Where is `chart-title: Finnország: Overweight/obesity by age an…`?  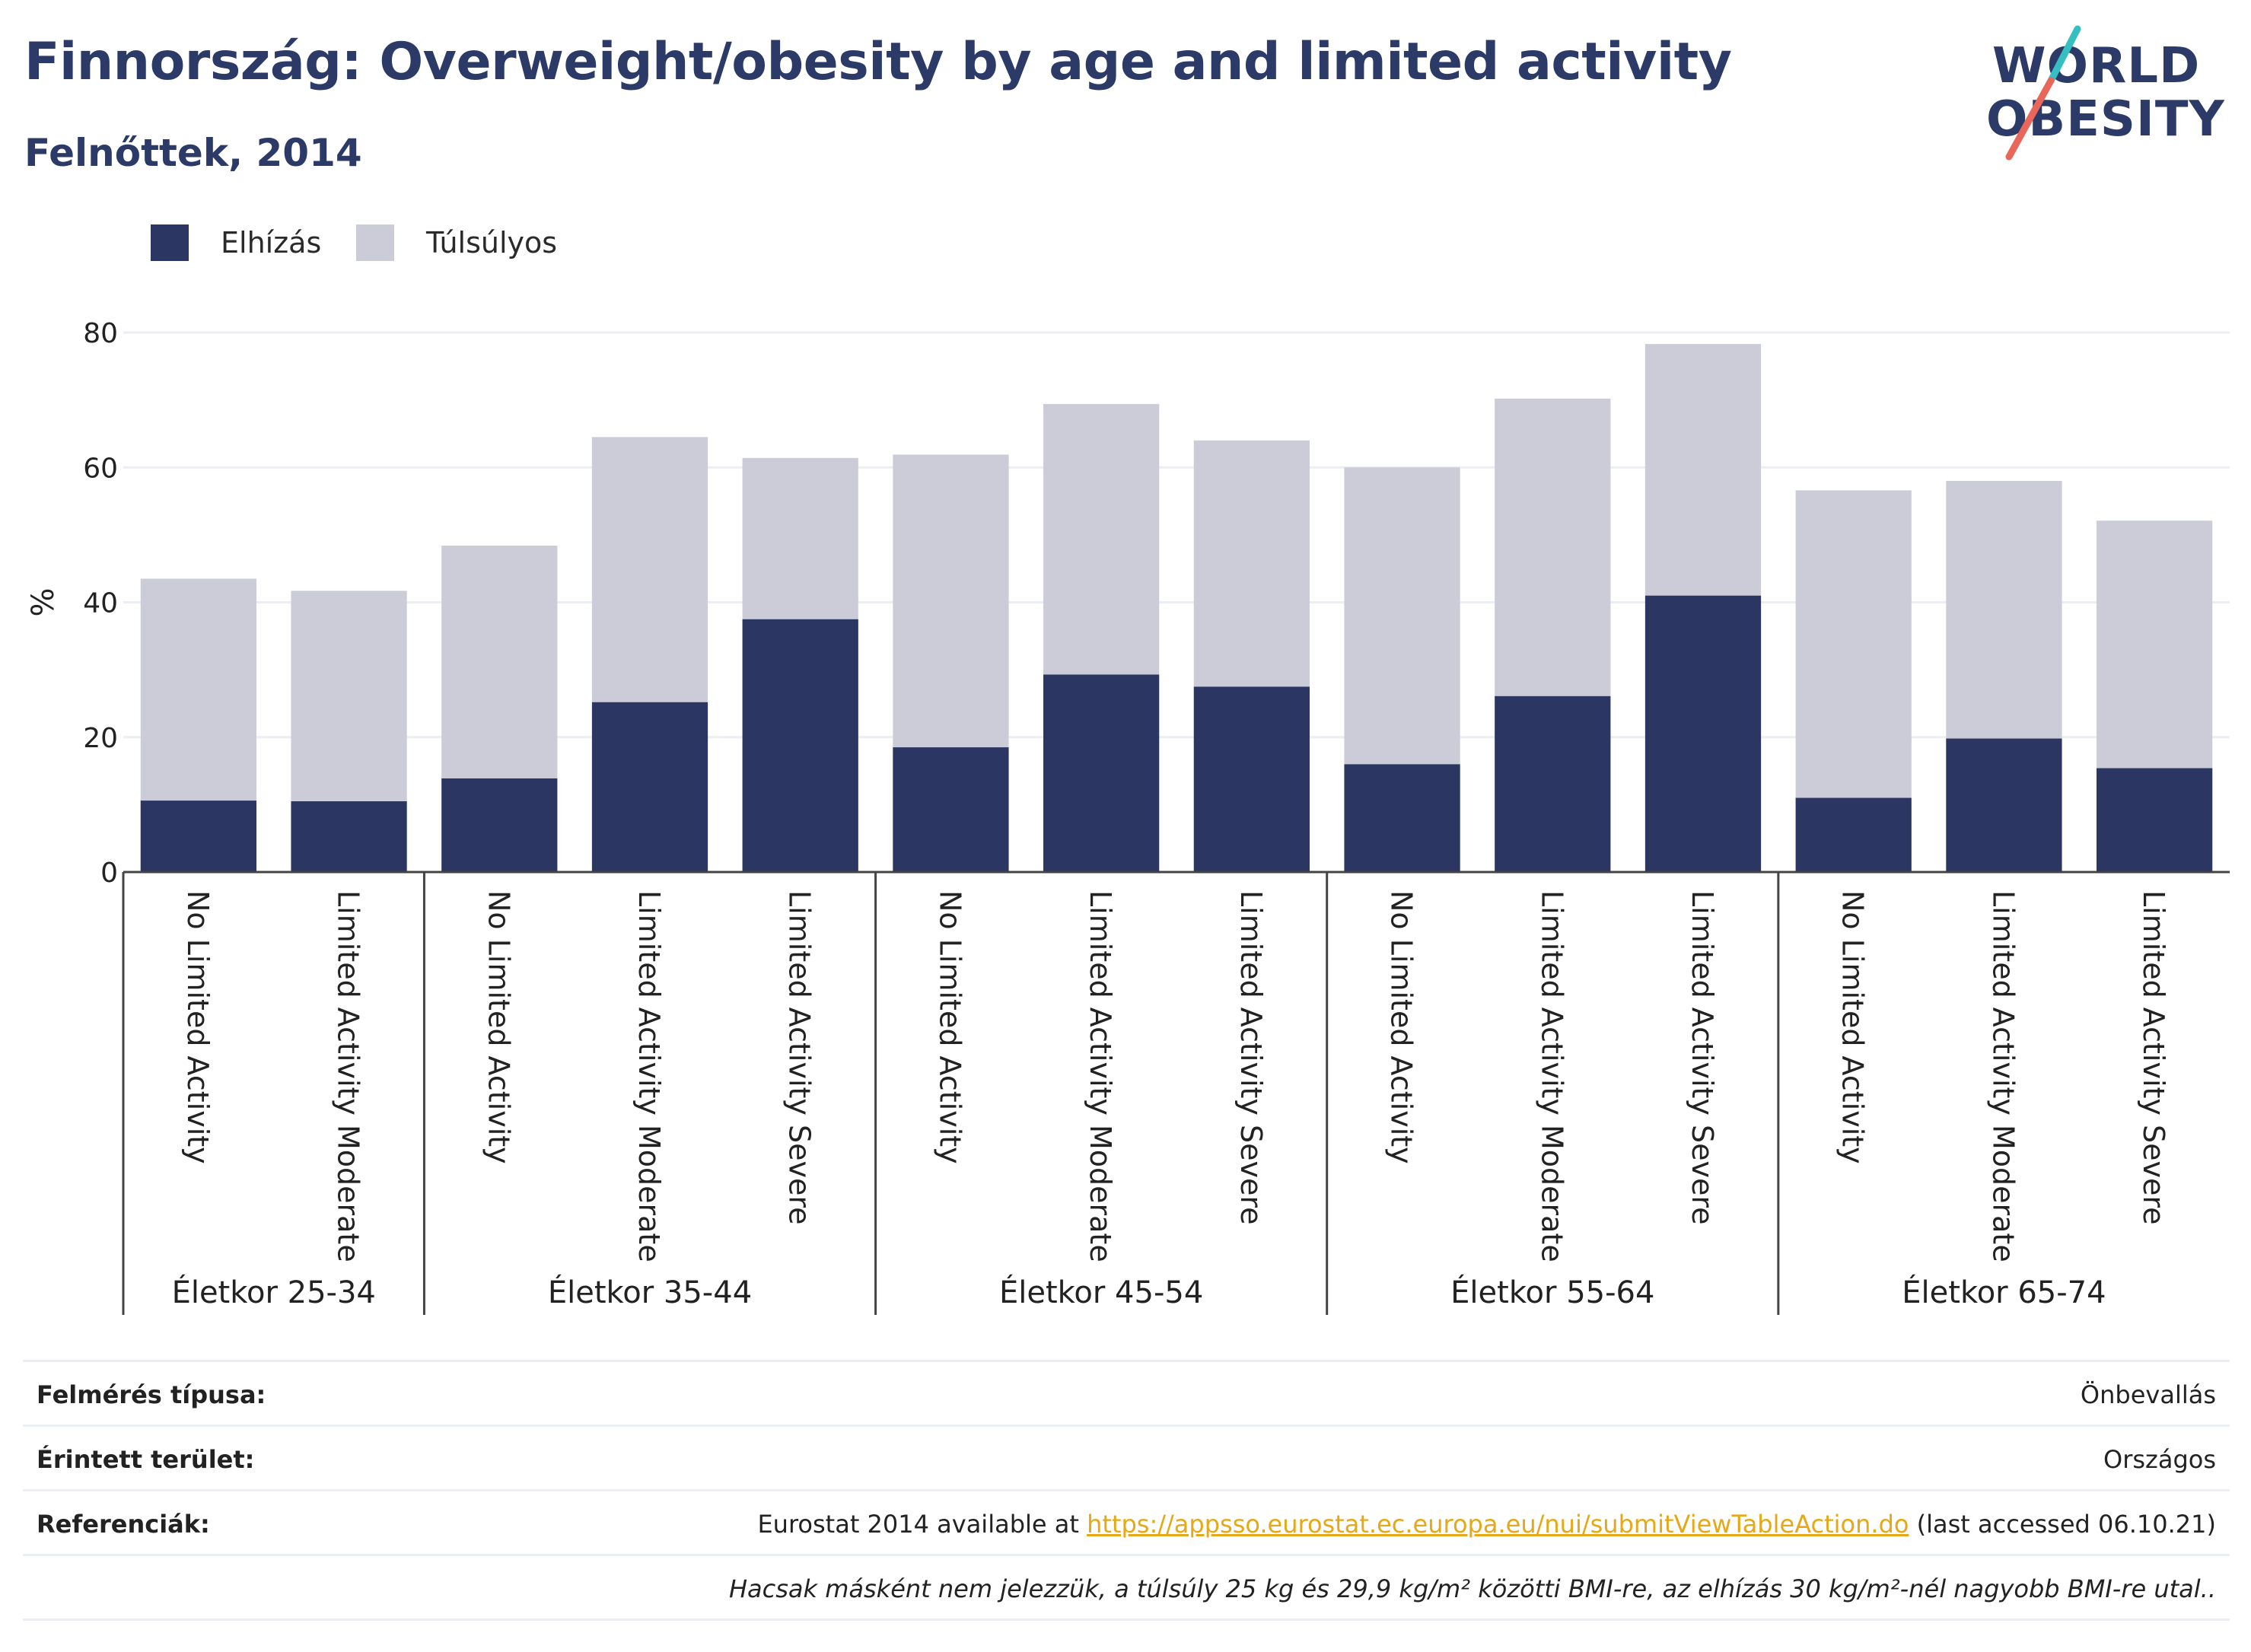 chart-title: Finnország: Overweight/obesity by age an… is located at coordinates (878, 62).